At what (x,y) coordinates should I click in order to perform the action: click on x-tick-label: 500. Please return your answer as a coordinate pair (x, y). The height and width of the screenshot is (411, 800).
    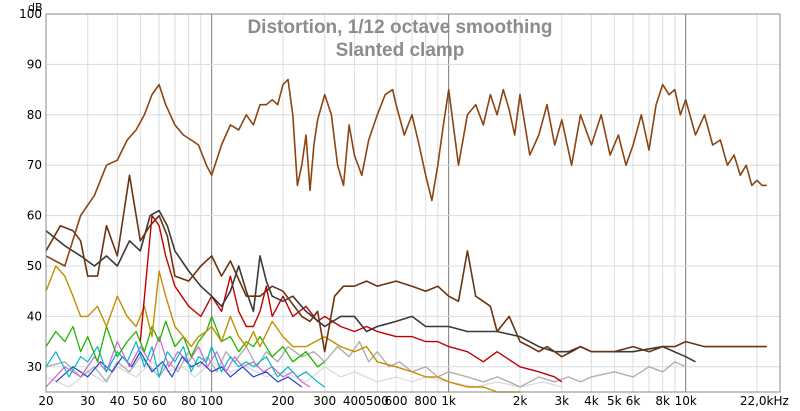
    Looking at the image, I should click on (377, 401).